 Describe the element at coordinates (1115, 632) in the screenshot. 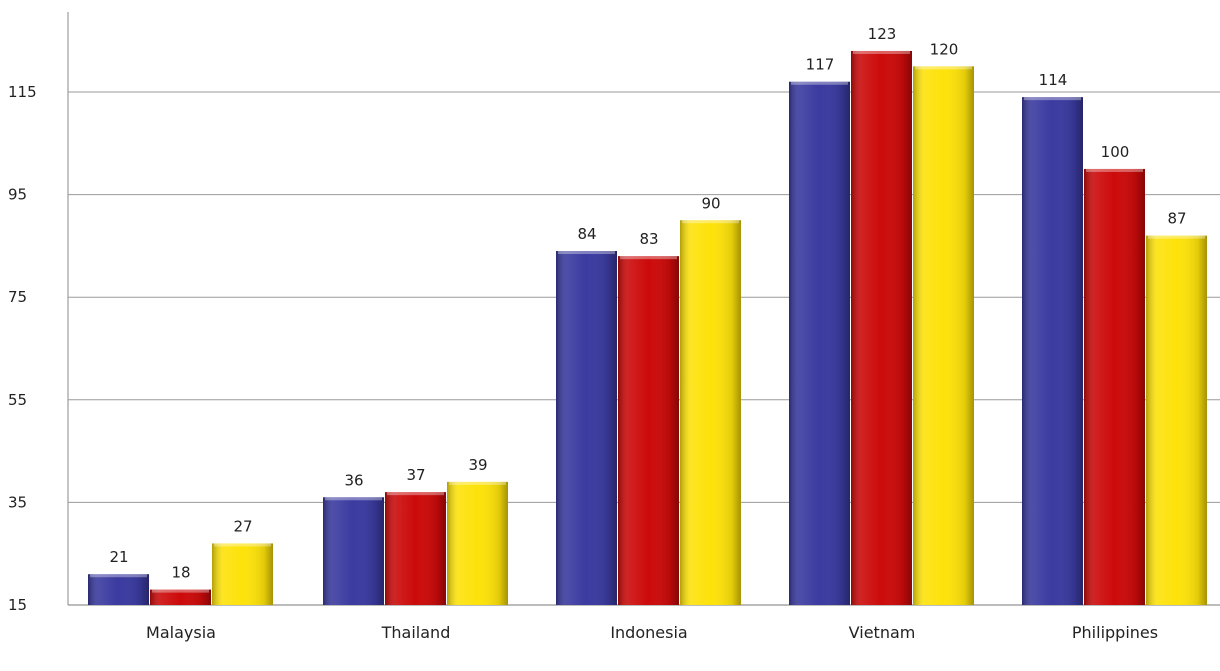

I see `category-label: Philippines` at that location.